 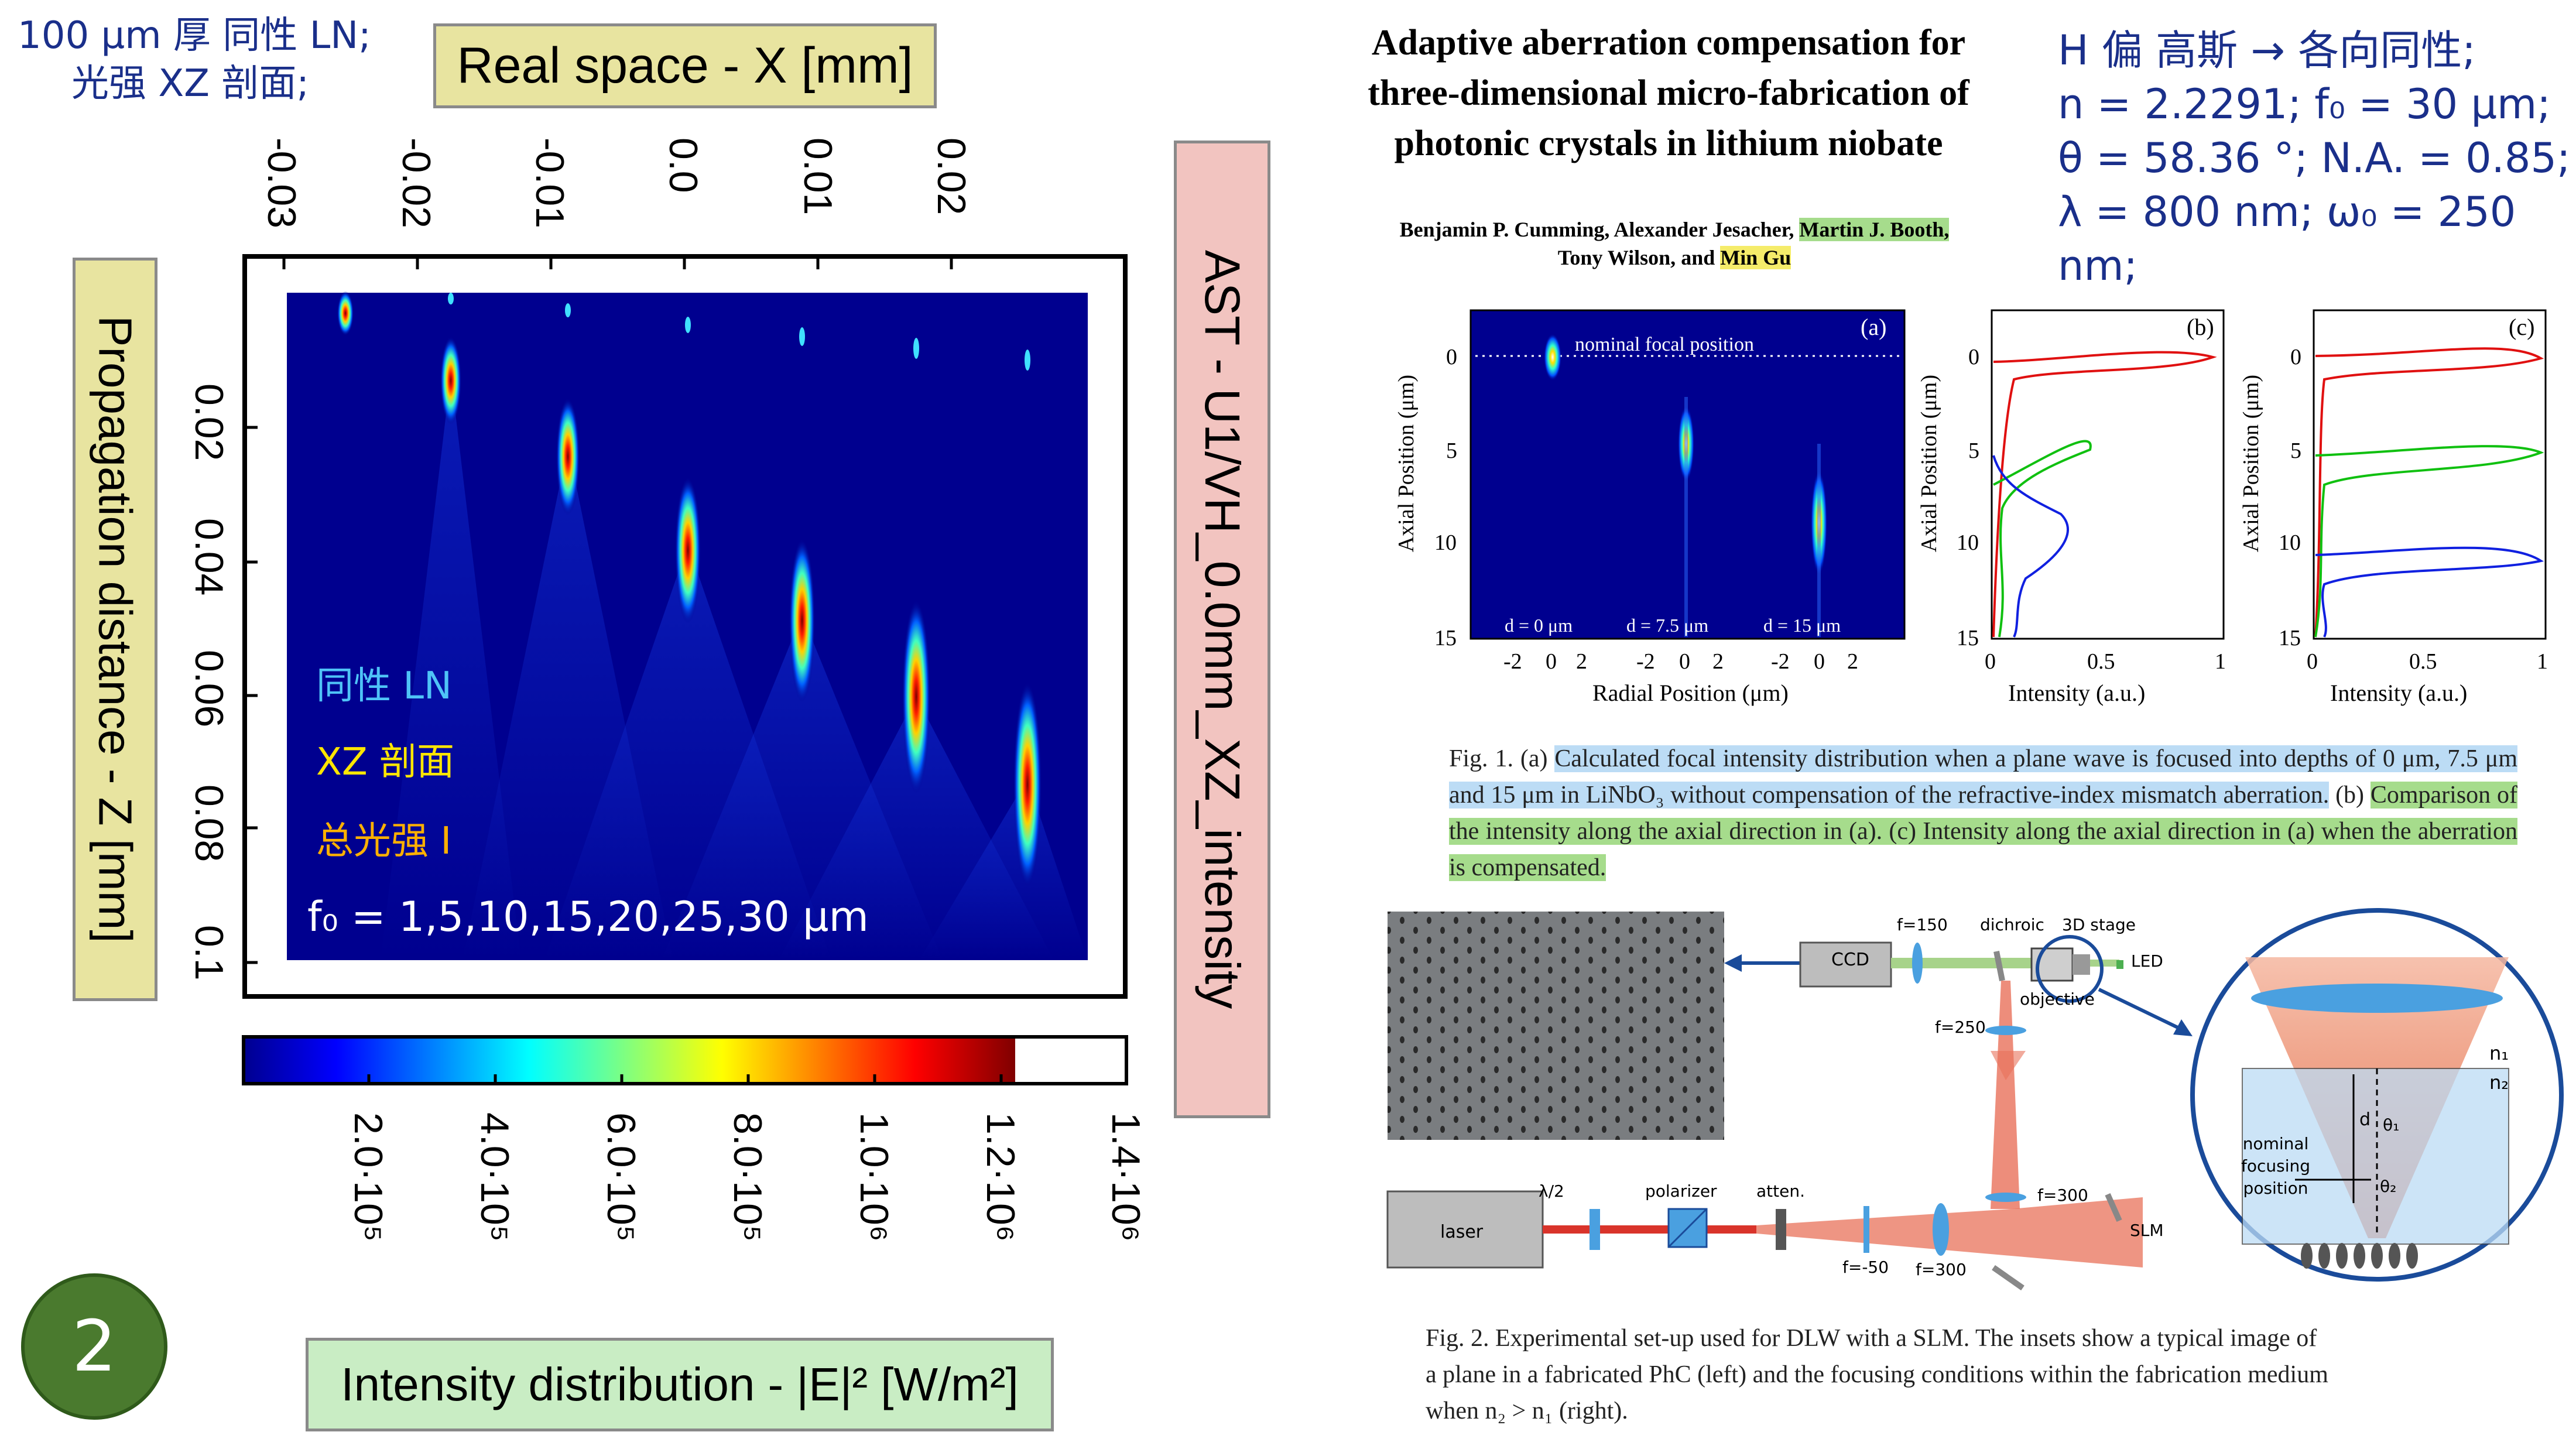 I want to click on slide-number-badge: 2, so click(x=94, y=1346).